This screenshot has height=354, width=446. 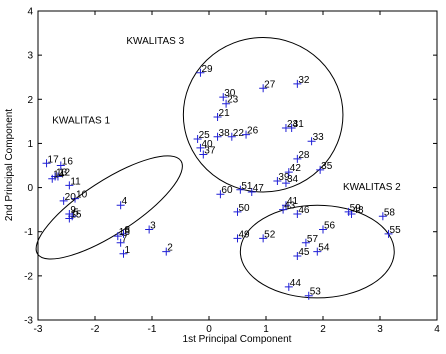 What do you see at coordinates (390, 212) in the screenshot?
I see `point-label: 58` at bounding box center [390, 212].